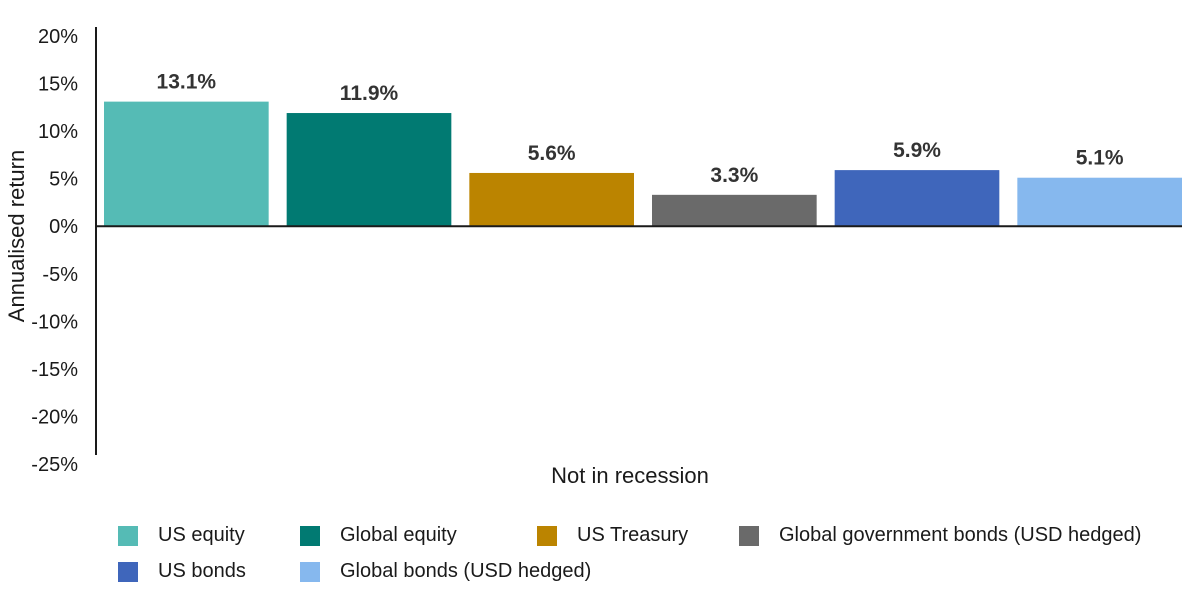  Describe the element at coordinates (186, 164) in the screenshot. I see `bar-us-equity` at that location.